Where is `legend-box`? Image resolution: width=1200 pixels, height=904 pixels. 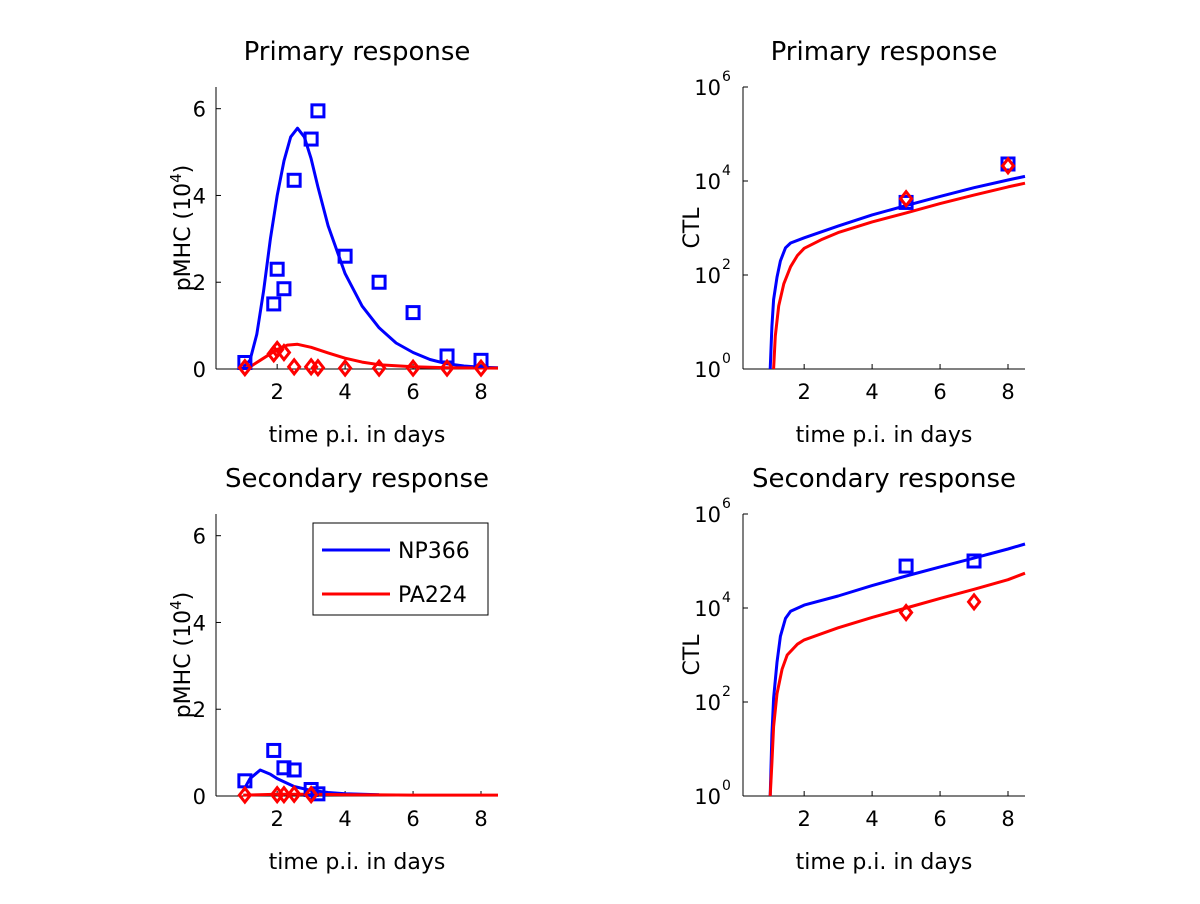 legend-box is located at coordinates (400, 569).